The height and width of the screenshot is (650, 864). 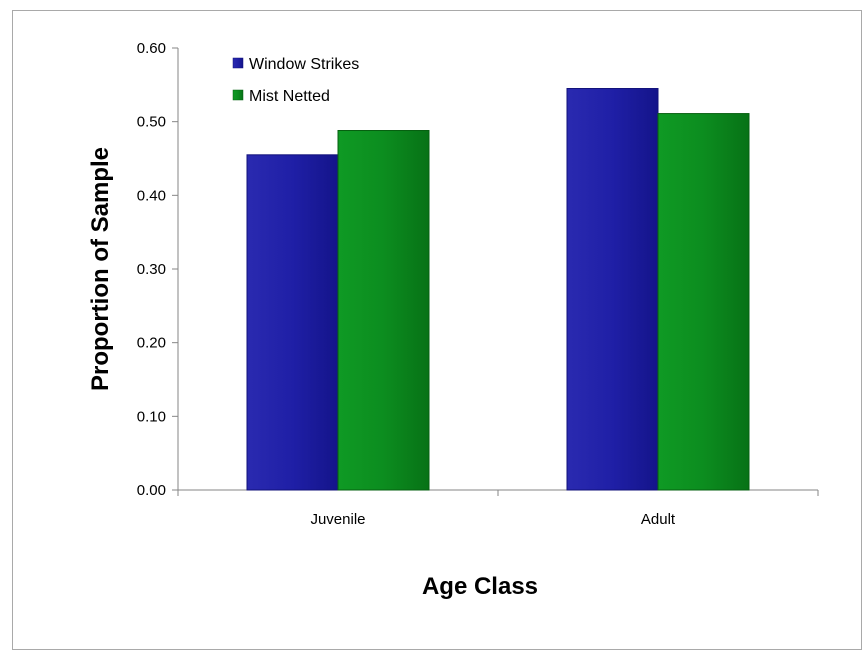 I want to click on x-tick-label: Juvenile, so click(x=337, y=519).